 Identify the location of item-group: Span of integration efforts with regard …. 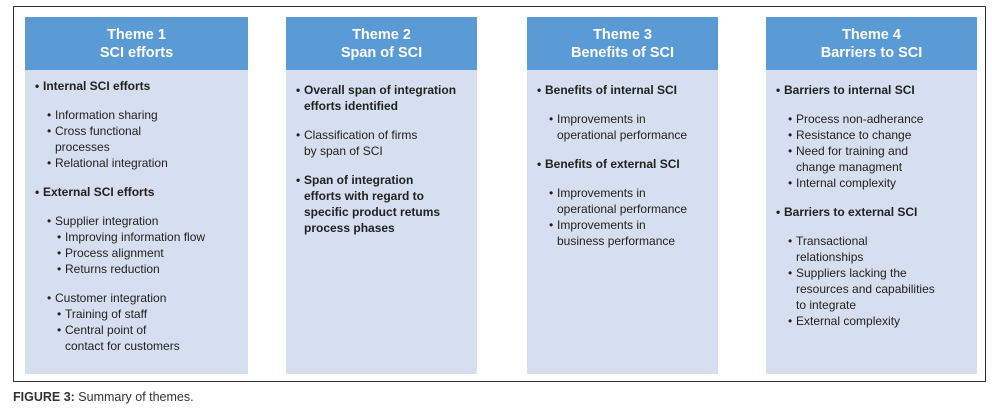
(382, 204).